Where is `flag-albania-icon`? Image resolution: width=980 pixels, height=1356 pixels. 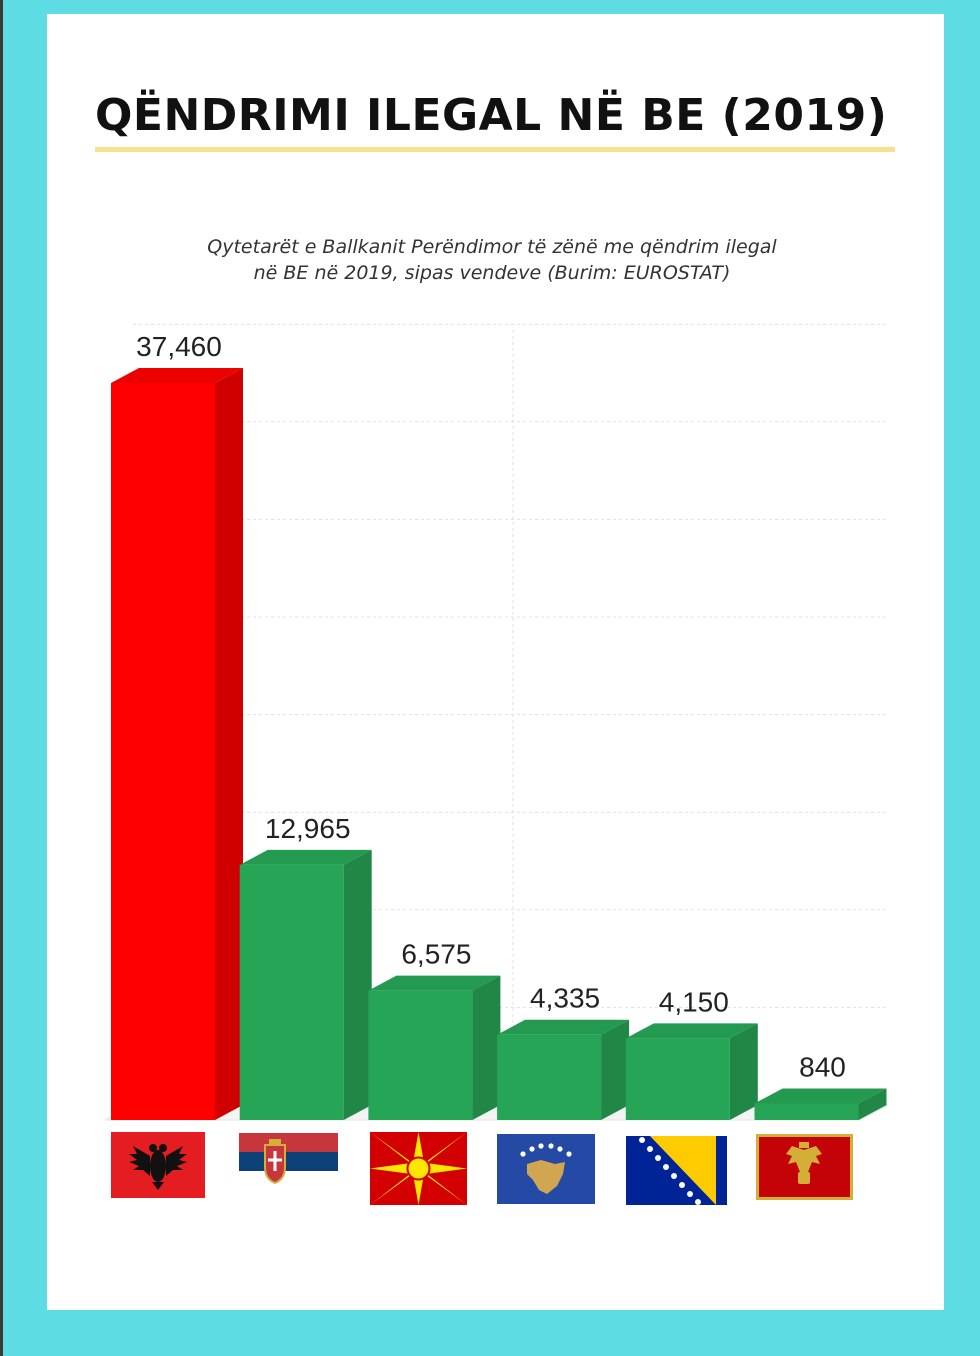 flag-albania-icon is located at coordinates (158, 1165).